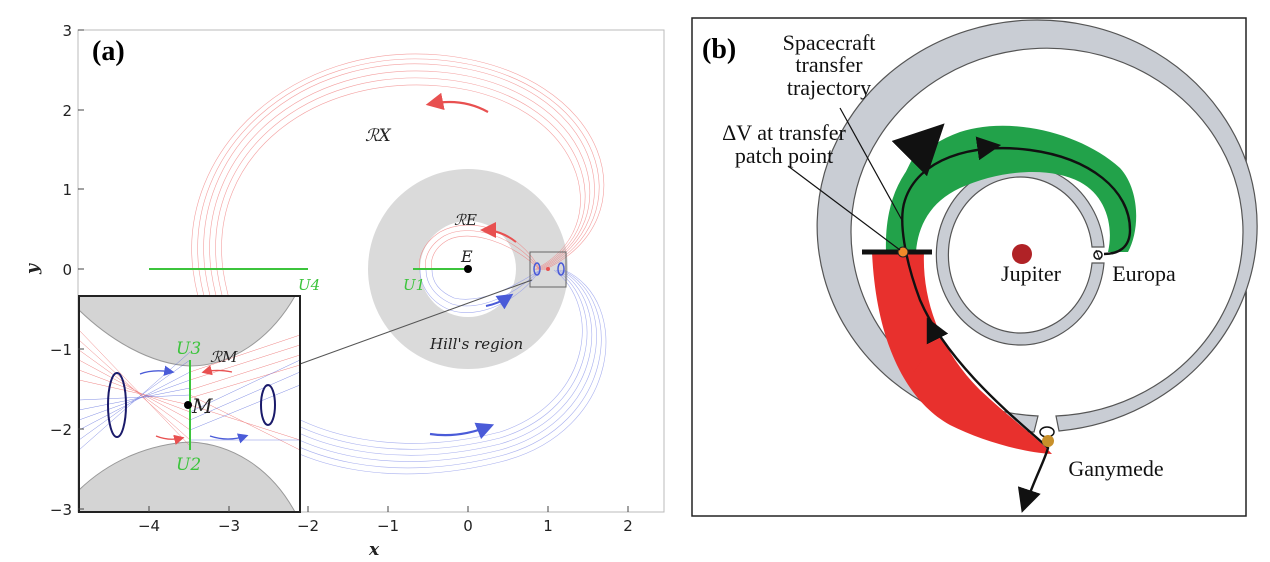 This screenshot has height=562, width=1270. I want to click on green-arrow, so click(918, 156).